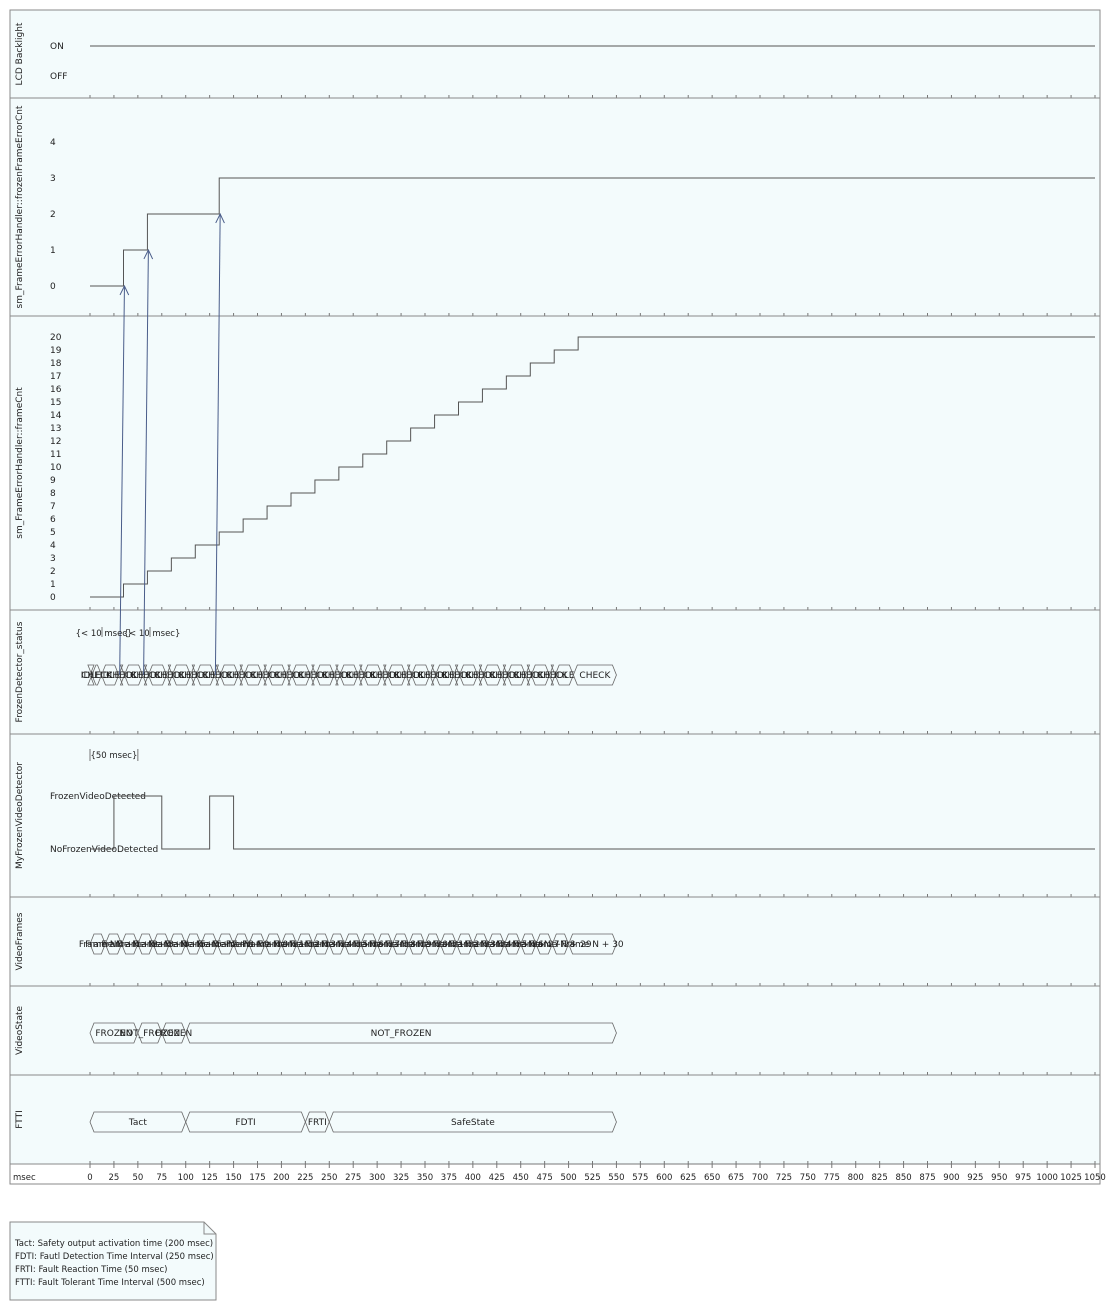  What do you see at coordinates (91, 1270) in the screenshot?
I see `note-line: FRTI: Fault Reaction Time (50 msec)` at bounding box center [91, 1270].